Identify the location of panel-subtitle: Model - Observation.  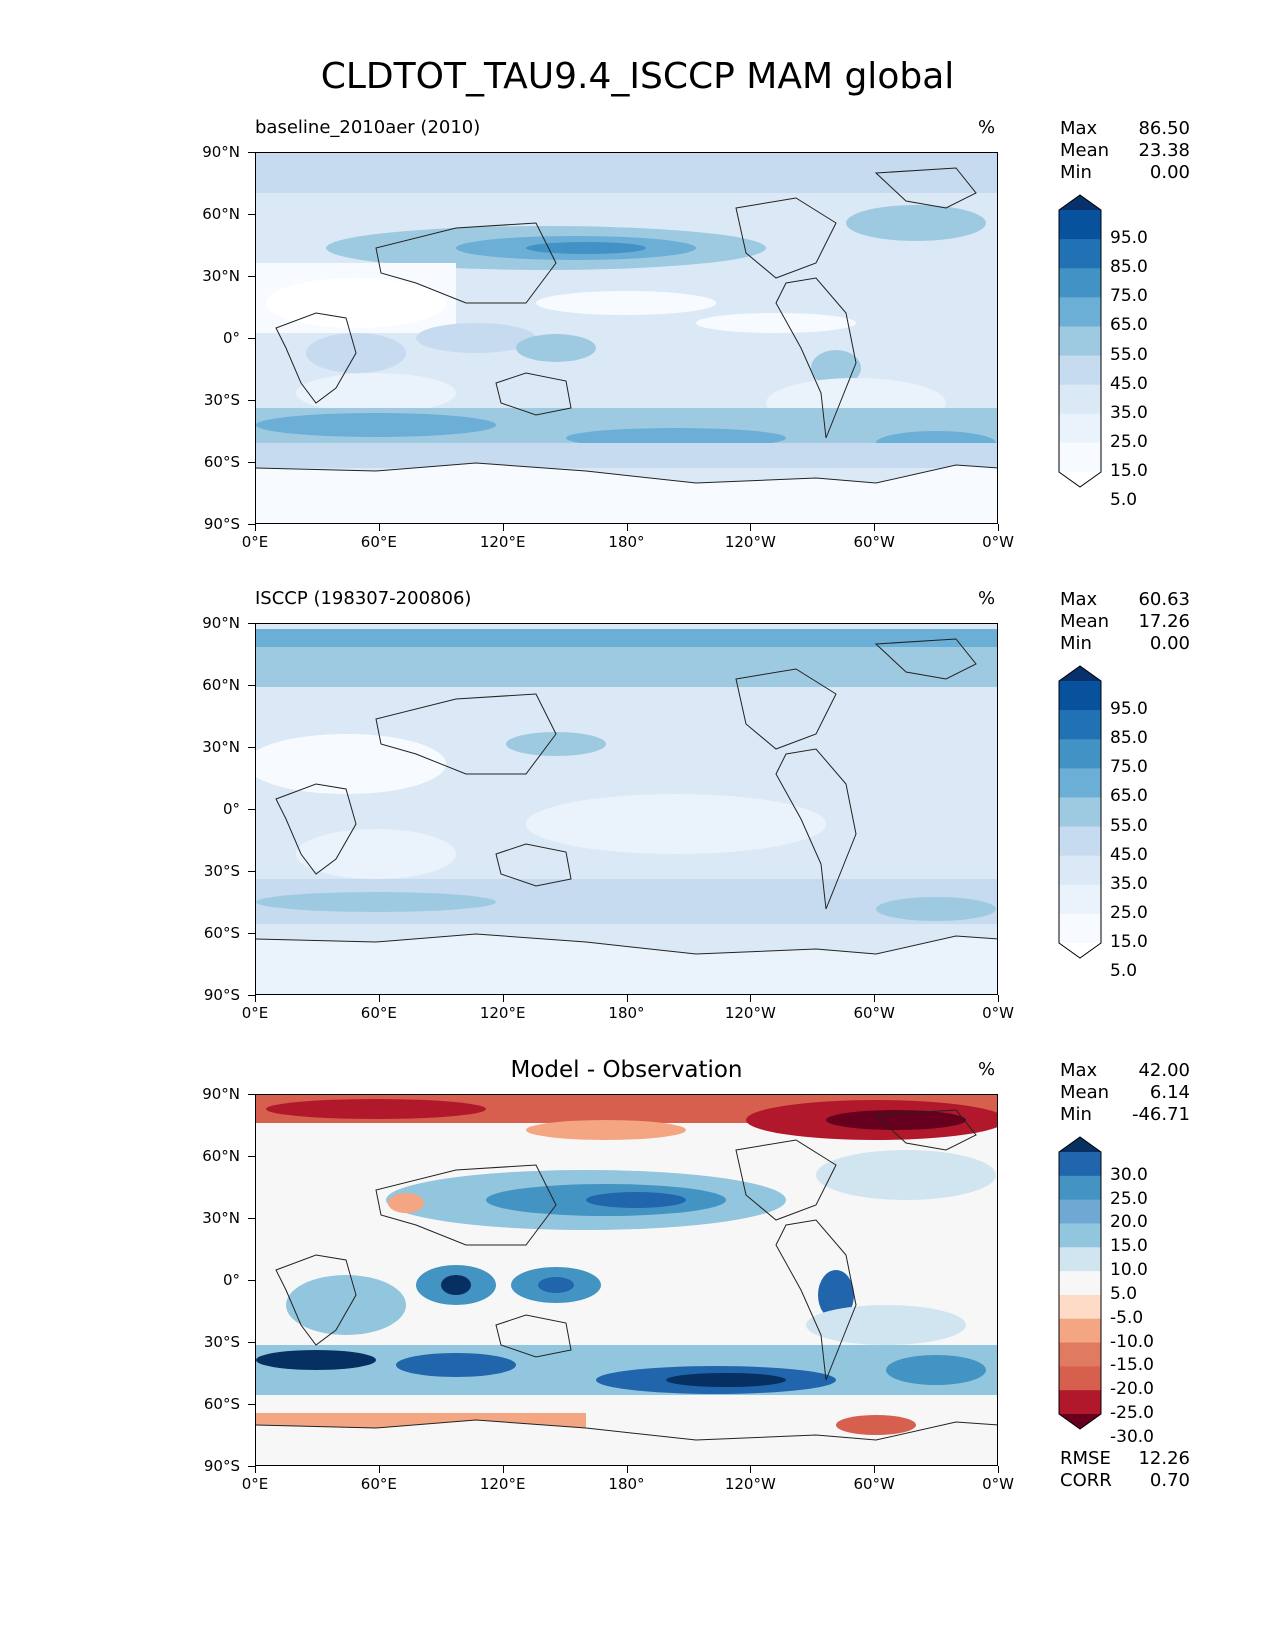
(626, 1070).